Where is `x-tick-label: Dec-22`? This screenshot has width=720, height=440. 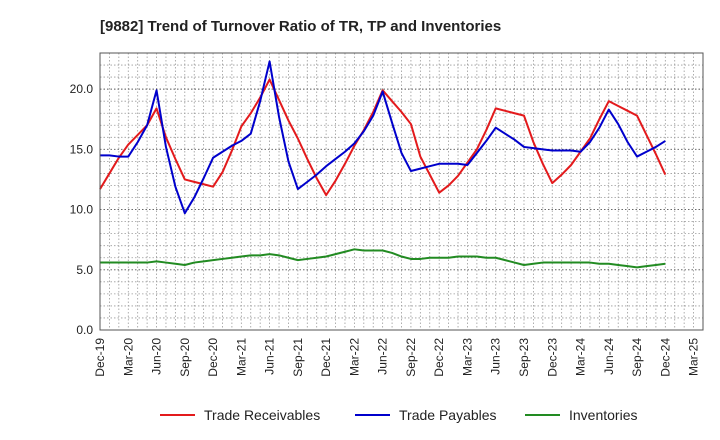
x-tick-label: Dec-22 is located at coordinates (439, 357).